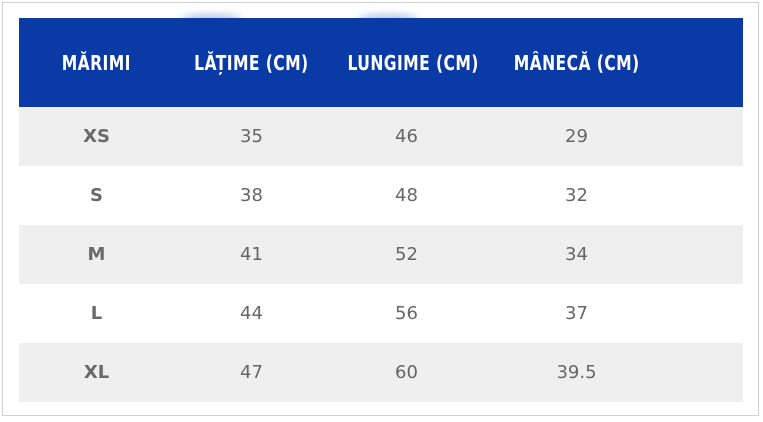 This screenshot has width=763, height=422. Describe the element at coordinates (96, 136) in the screenshot. I see `size-cell: XS` at that location.